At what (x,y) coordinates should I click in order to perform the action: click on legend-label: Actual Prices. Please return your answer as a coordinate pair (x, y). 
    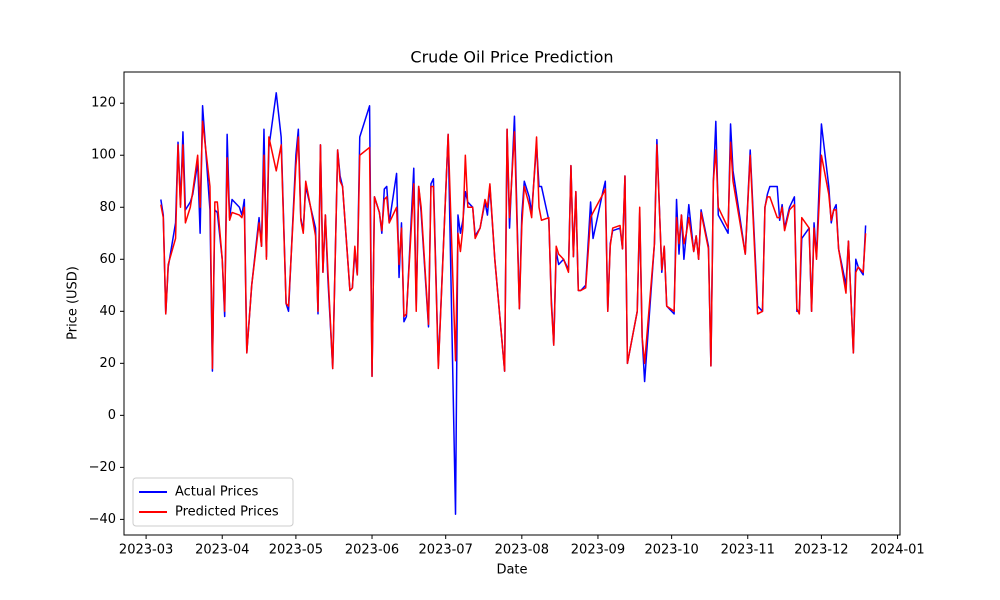
    Looking at the image, I should click on (217, 492).